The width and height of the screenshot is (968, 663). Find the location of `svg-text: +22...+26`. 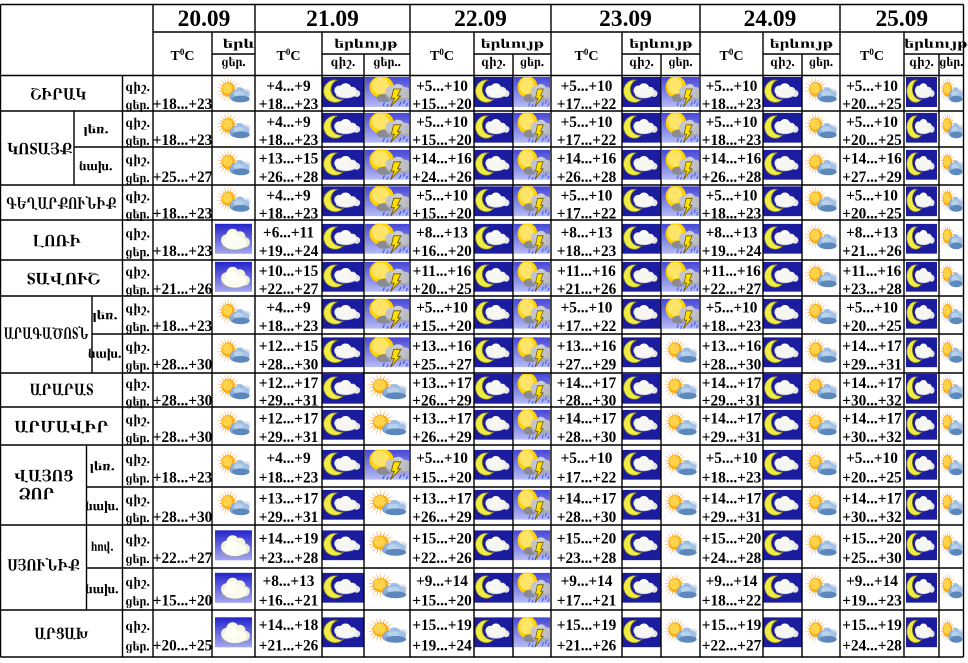

svg-text: +22...+26 is located at coordinates (442, 558).